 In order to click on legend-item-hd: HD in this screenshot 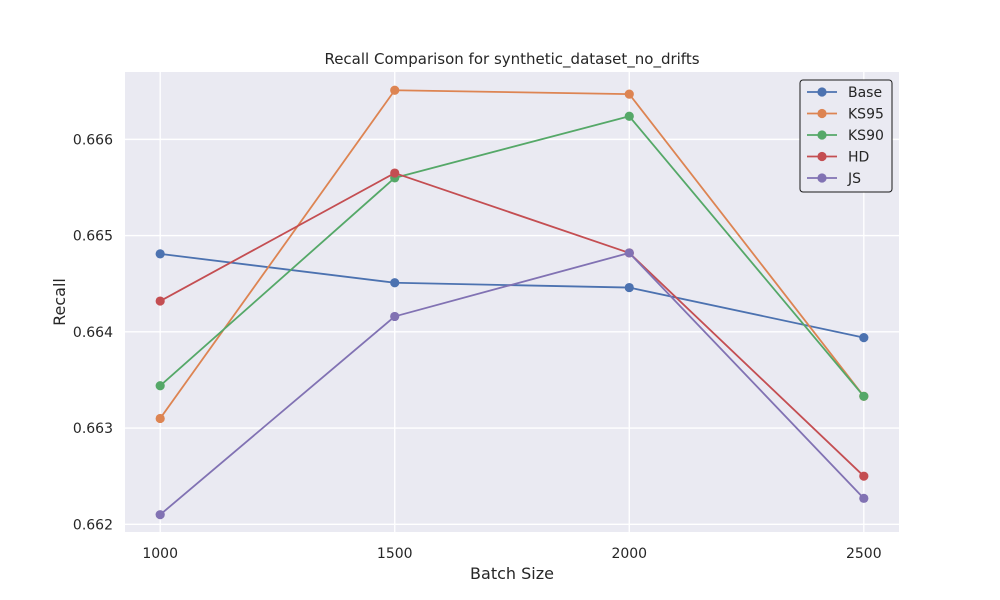, I will do `click(838, 158)`.